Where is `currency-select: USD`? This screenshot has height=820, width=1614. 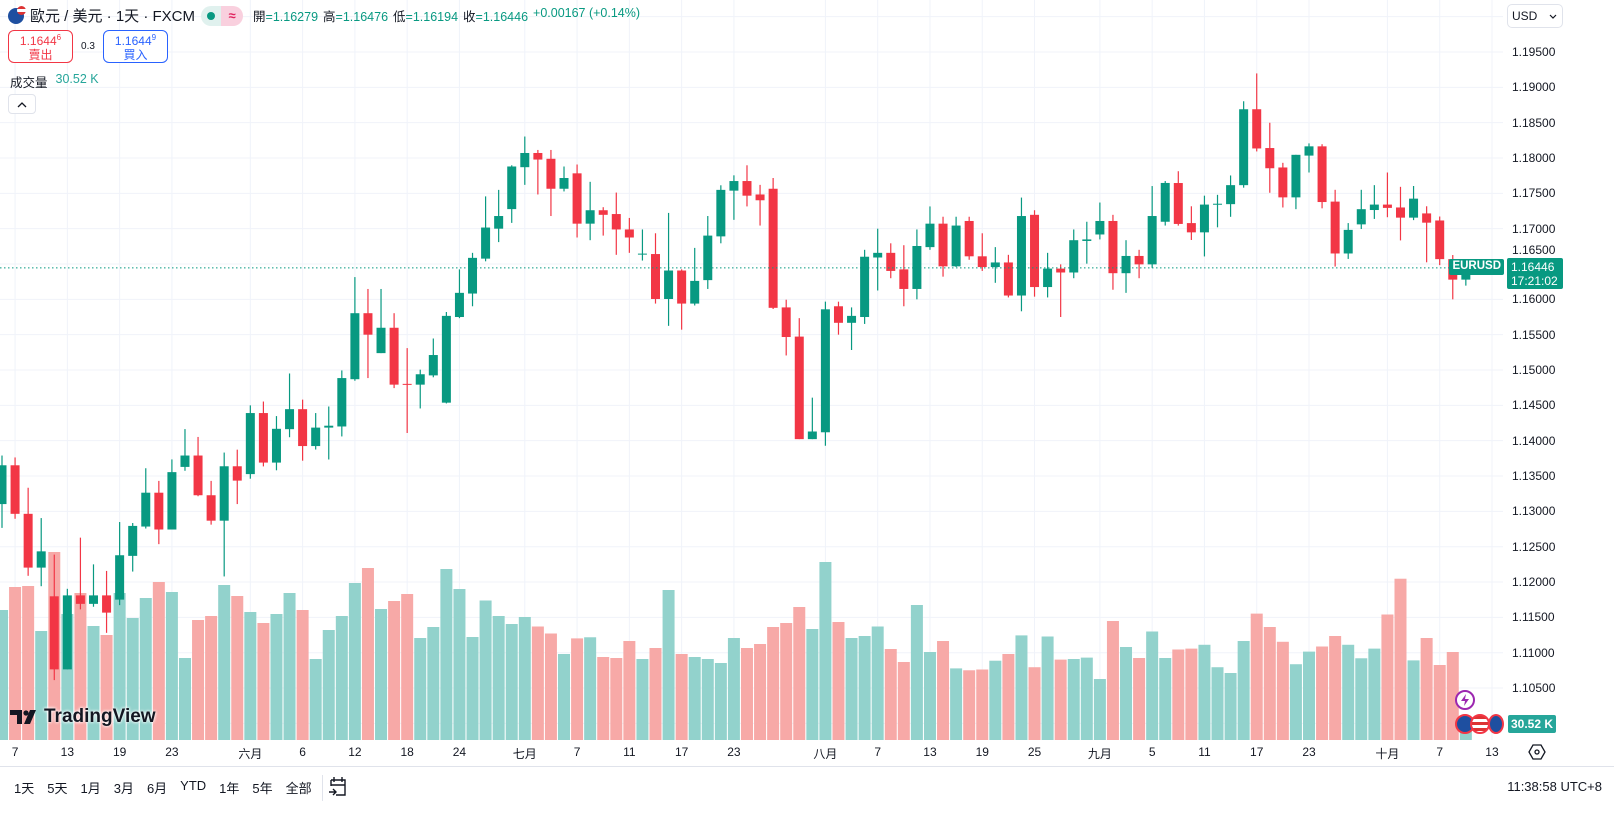
currency-select: USD is located at coordinates (1535, 16).